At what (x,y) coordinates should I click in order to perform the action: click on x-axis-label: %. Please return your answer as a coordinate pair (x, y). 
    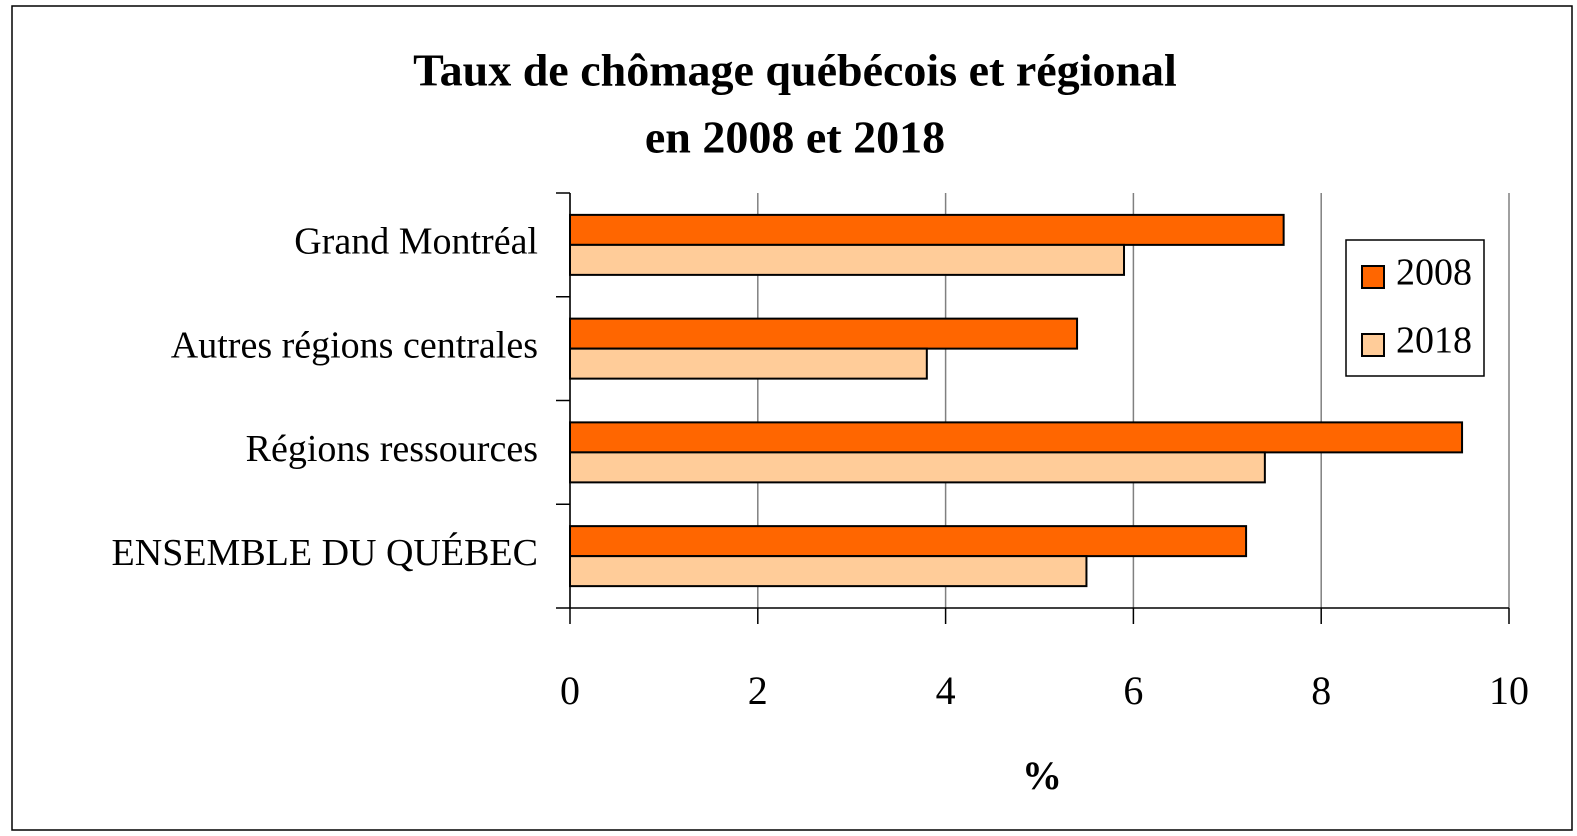
    Looking at the image, I should click on (1042, 775).